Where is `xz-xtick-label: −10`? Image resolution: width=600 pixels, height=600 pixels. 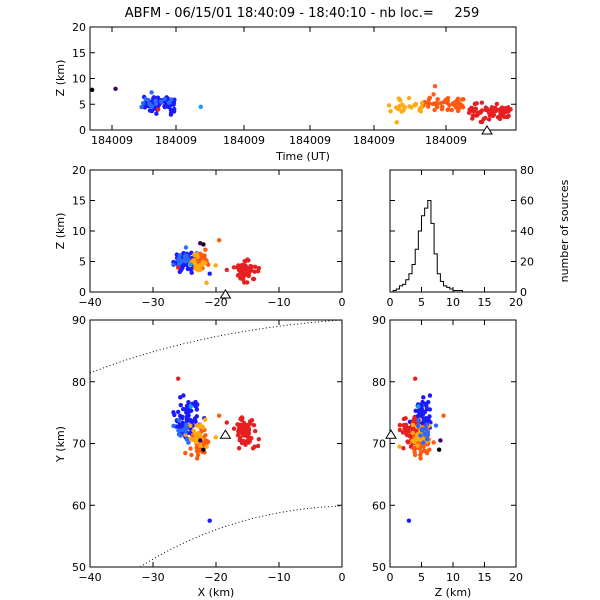
xz-xtick-label: −10 is located at coordinates (278, 302).